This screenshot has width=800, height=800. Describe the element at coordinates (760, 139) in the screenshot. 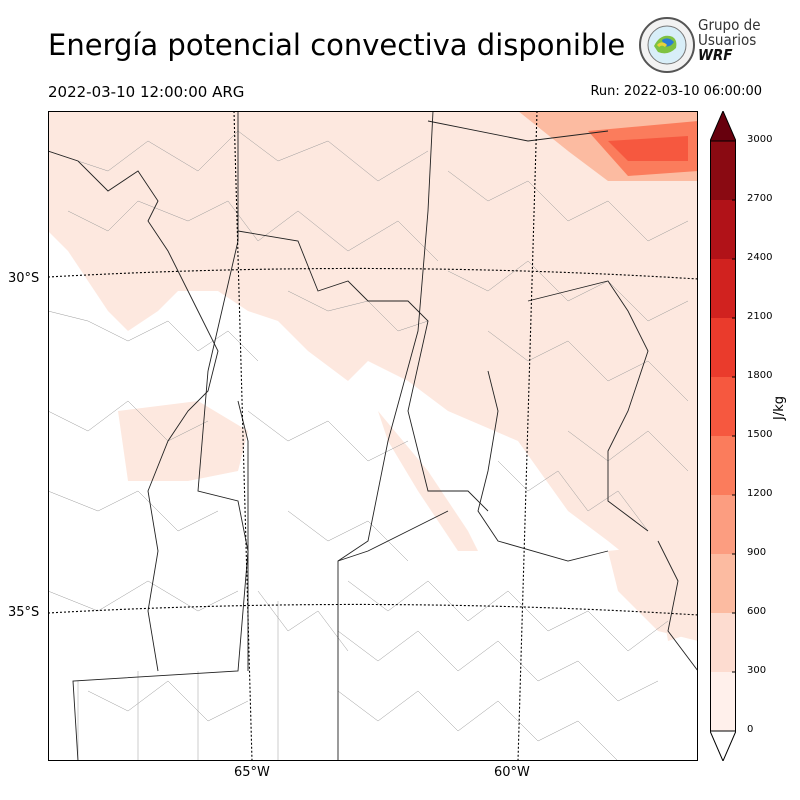

I see `colorbar-tick-label: 3000` at that location.